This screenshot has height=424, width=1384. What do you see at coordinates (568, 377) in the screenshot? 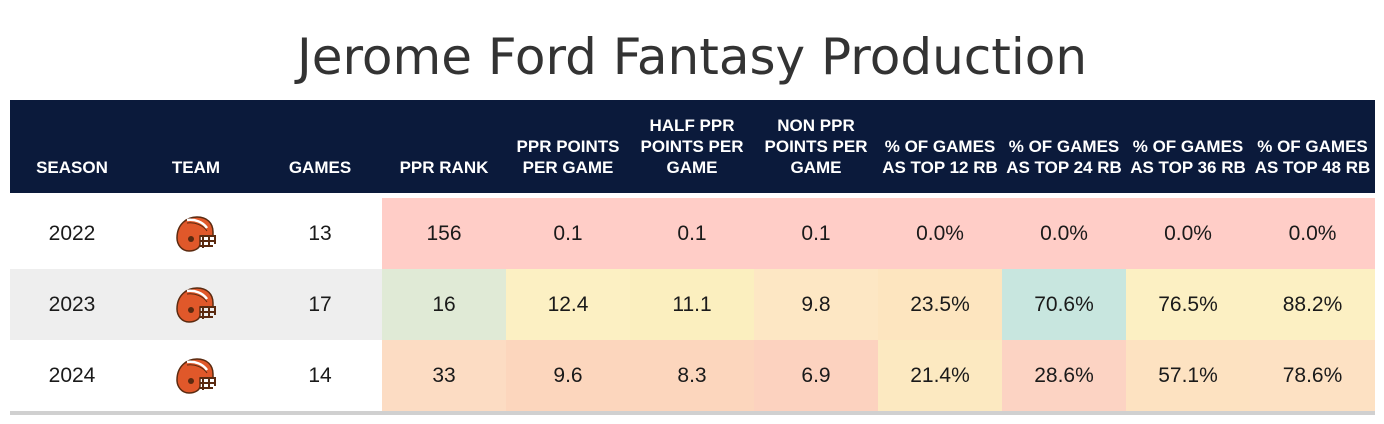
I see `ppr-ppg-cell: 9.6` at bounding box center [568, 377].